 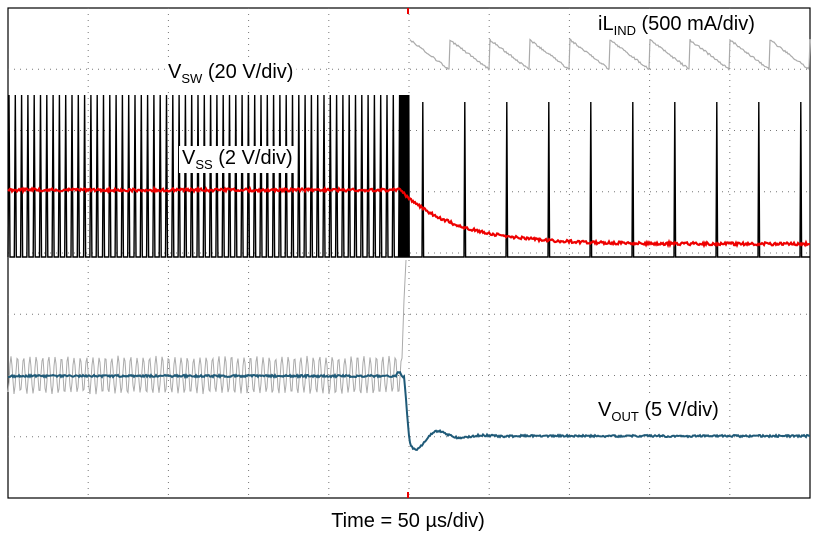 I want to click on label-scale: (20 V/div), so click(x=247, y=72).